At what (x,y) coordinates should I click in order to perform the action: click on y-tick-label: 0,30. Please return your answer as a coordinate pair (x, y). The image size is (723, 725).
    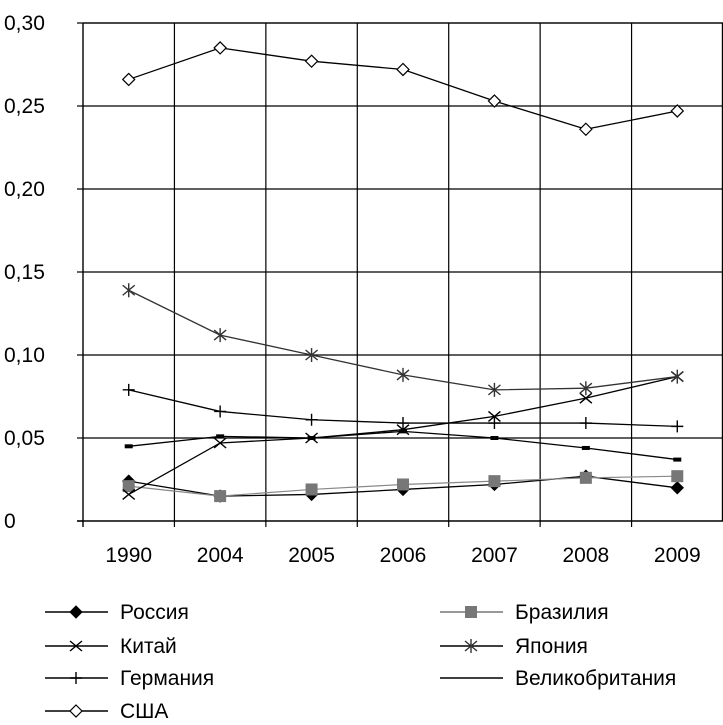
    Looking at the image, I should click on (24, 23).